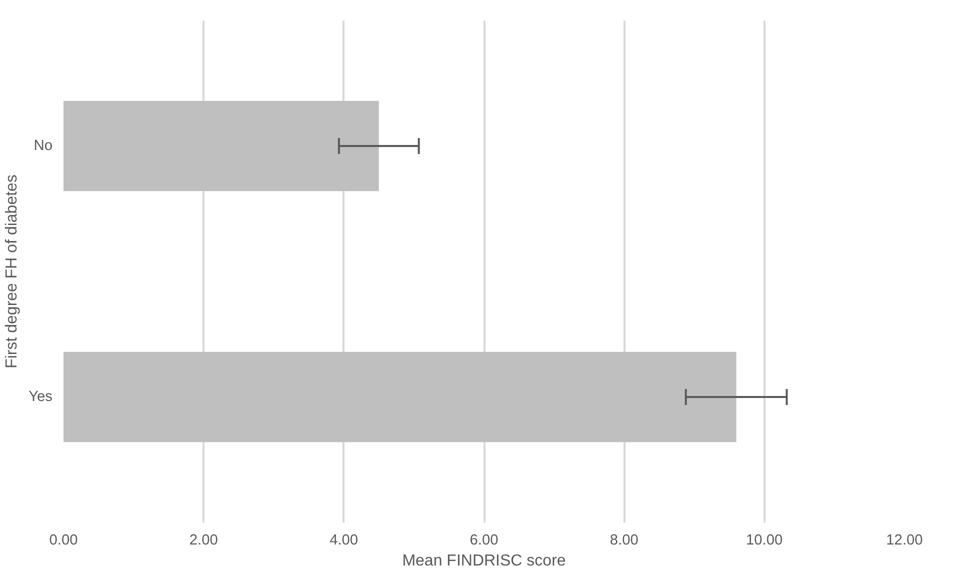 The height and width of the screenshot is (574, 956). What do you see at coordinates (43, 146) in the screenshot?
I see `y-tick-label: No` at bounding box center [43, 146].